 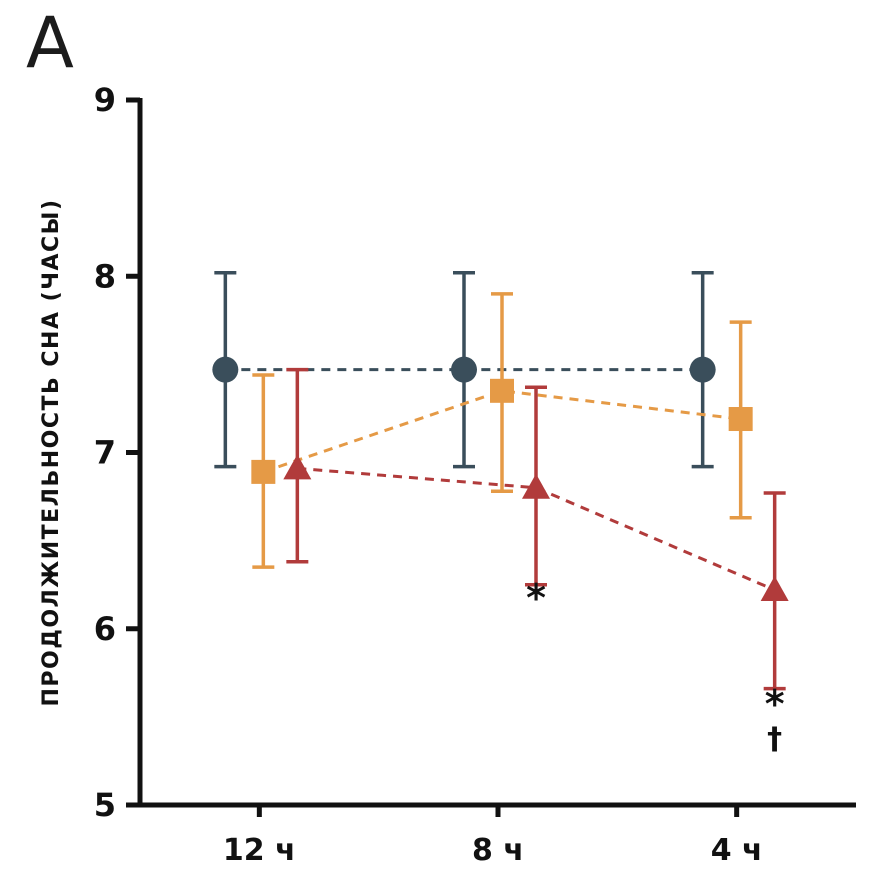 What do you see at coordinates (501, 431) in the screenshot?
I see `square-series-line` at bounding box center [501, 431].